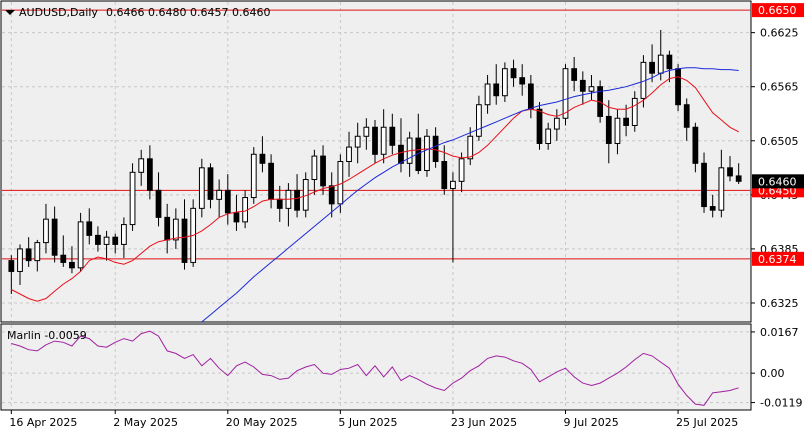 This screenshot has width=812, height=435. I want to click on ohlc-values: 0.6466 0.6480 0.6457 0.6460, so click(188, 12).